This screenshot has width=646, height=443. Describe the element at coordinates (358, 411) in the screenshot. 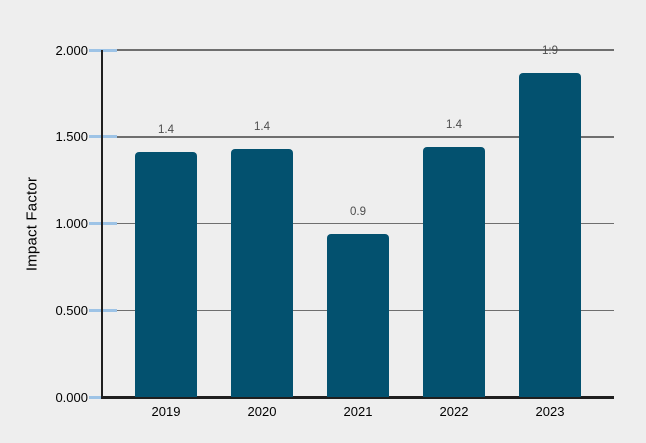

I see `x-axis-tick-label: 2021` at that location.